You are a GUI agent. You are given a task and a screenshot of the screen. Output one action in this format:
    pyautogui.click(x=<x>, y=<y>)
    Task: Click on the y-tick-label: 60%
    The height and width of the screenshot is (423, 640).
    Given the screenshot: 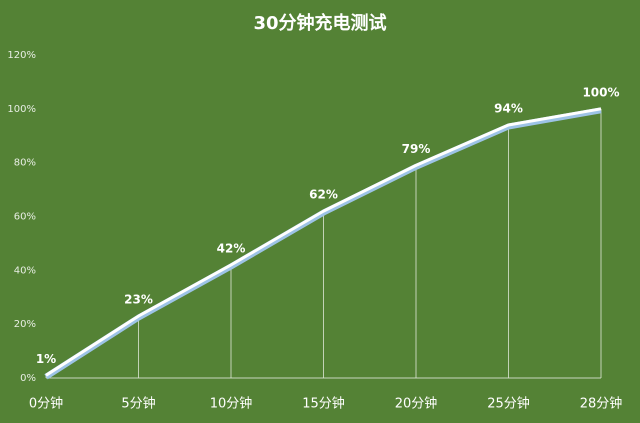 What is the action you would take?
    pyautogui.click(x=25, y=217)
    